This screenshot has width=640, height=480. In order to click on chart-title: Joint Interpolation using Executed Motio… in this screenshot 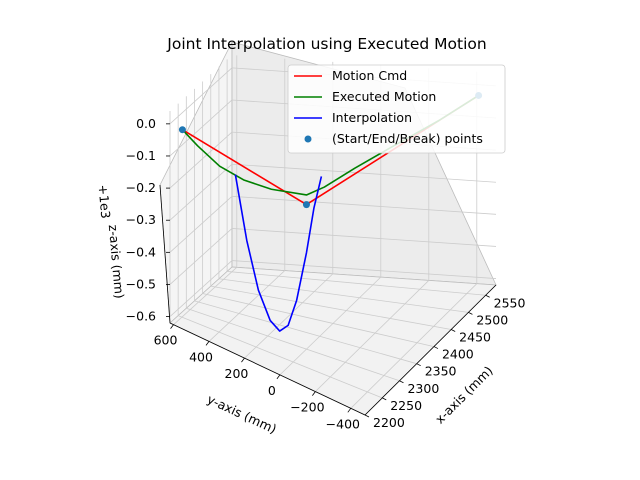, I will do `click(326, 44)`.